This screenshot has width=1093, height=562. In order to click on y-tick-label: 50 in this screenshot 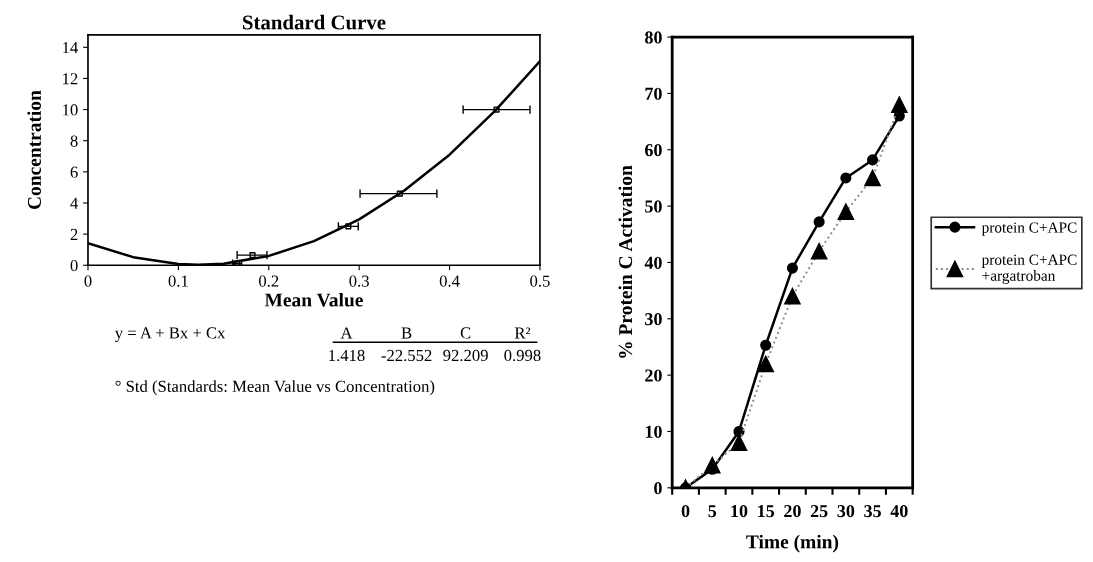, I will do `click(653, 206)`.